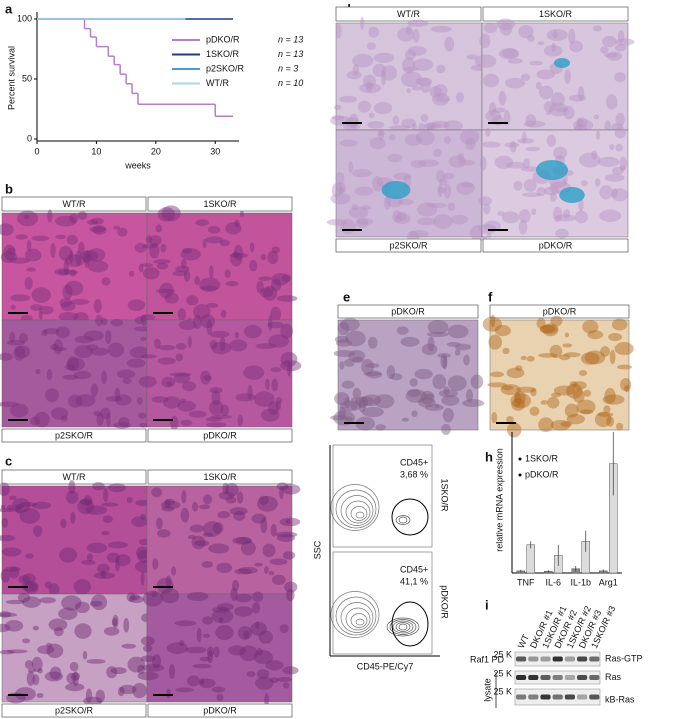 The height and width of the screenshot is (719, 679). What do you see at coordinates (520, 475) in the screenshot?
I see `legend-dot` at bounding box center [520, 475].